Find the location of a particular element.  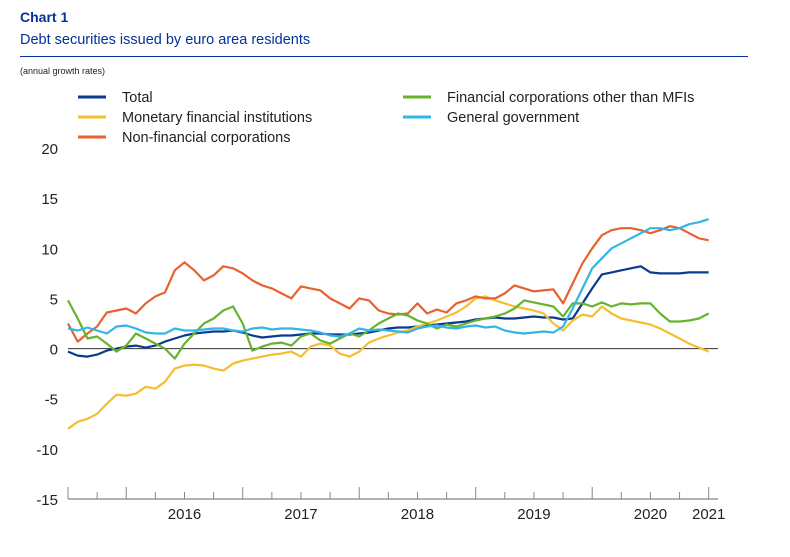

y-tick-label: -15 is located at coordinates (47, 500).